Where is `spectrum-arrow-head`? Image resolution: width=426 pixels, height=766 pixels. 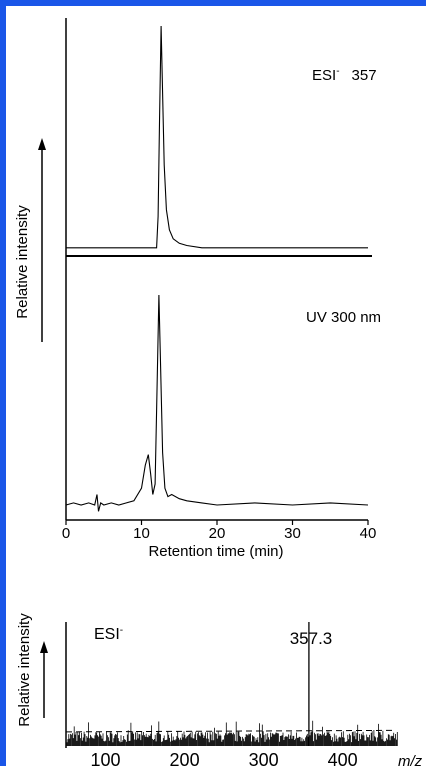 spectrum-arrow-head is located at coordinates (44, 647).